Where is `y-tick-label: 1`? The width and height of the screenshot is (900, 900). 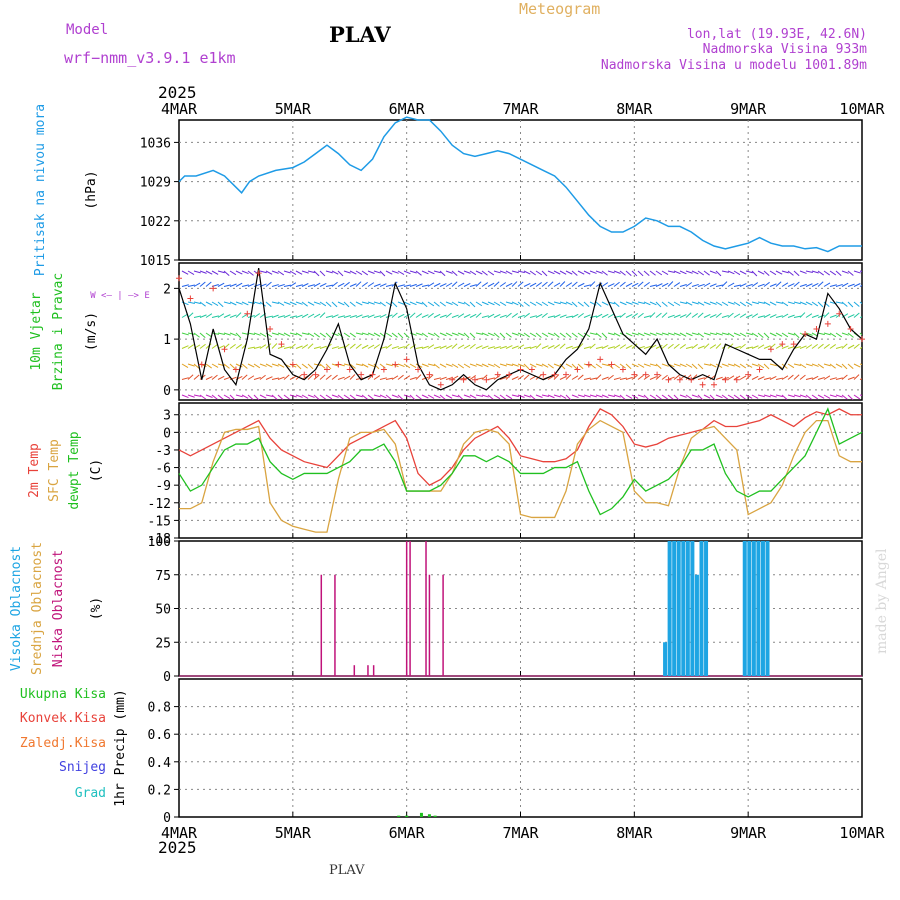 y-tick-label: 1 is located at coordinates (167, 340).